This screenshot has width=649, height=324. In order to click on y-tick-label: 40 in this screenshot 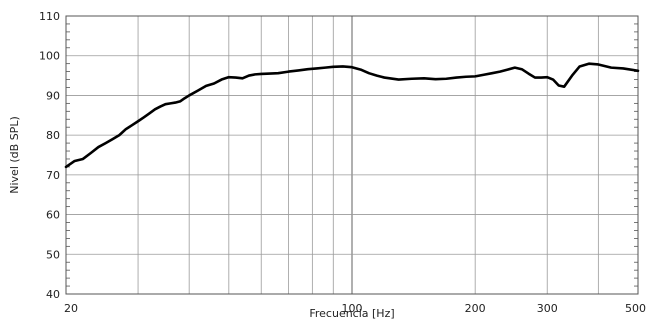, I will do `click(53, 294)`.